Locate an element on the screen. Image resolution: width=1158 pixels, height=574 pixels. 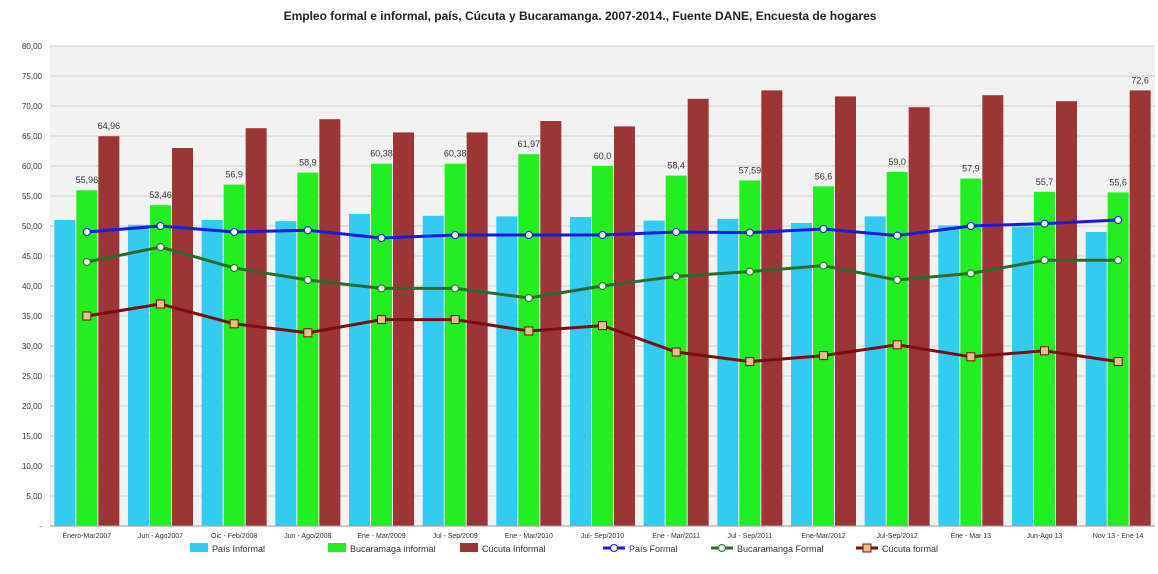
legend-label: Cúcuta Informal is located at coordinates (514, 549).